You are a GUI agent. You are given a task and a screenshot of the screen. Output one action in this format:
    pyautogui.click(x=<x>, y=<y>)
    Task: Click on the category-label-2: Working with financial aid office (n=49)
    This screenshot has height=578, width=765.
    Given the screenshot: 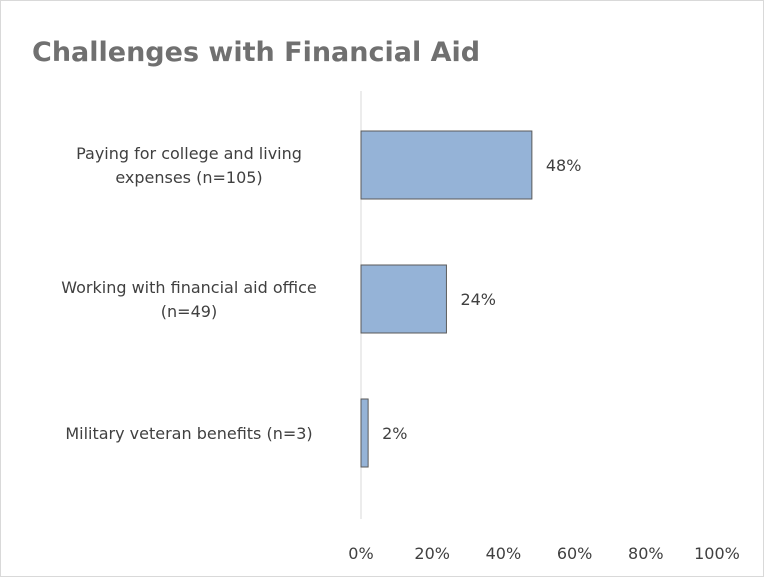 What is the action you would take?
    pyautogui.click(x=189, y=299)
    